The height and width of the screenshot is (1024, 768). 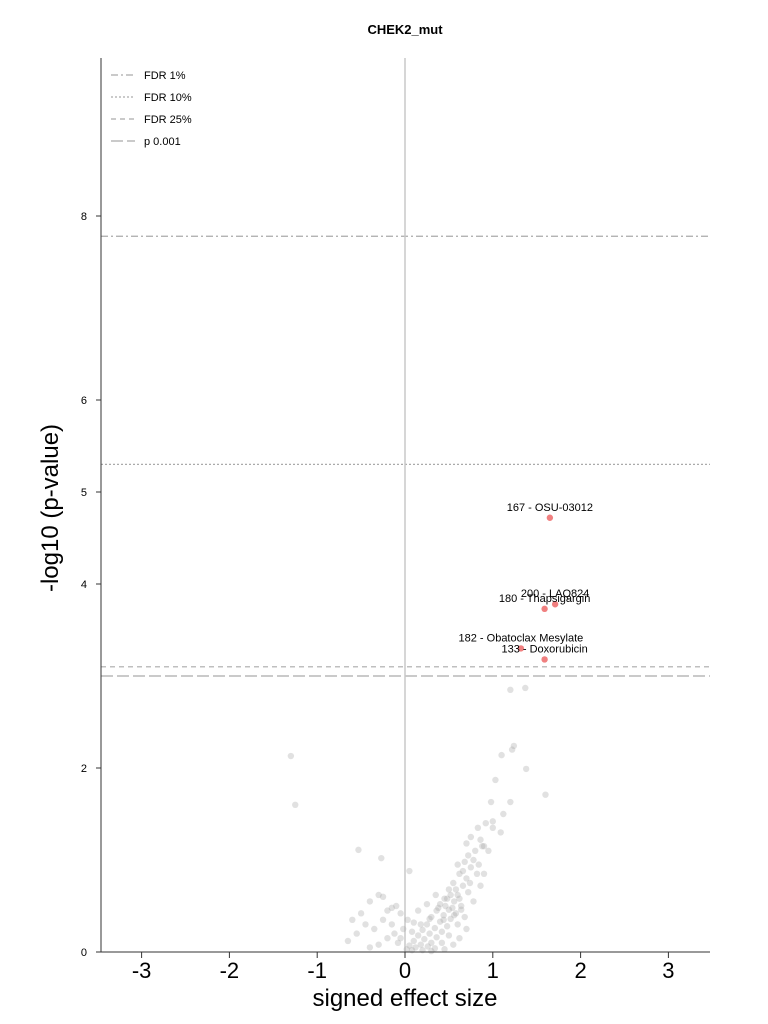 I want to click on x-tick-label: -1, so click(x=317, y=970).